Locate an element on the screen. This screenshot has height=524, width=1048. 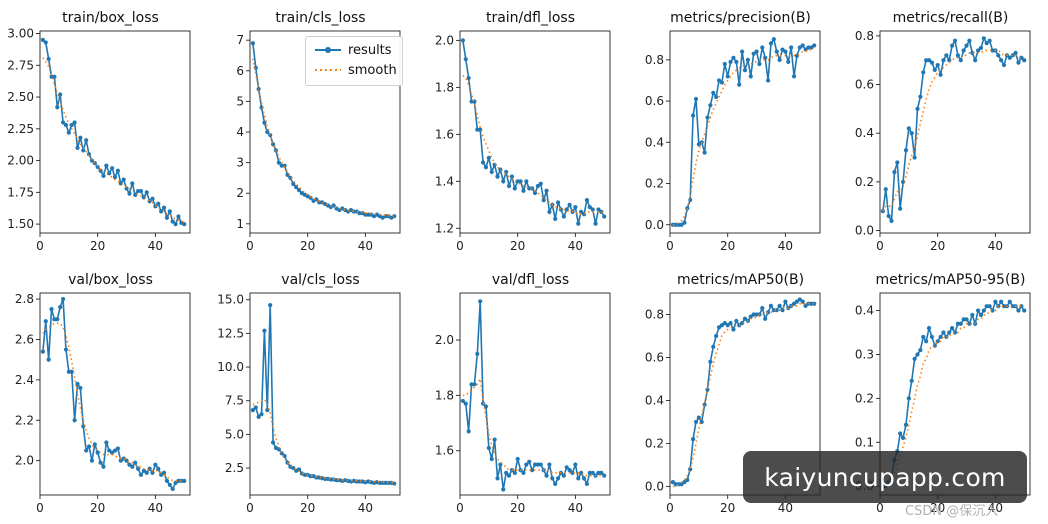
chart-svg: 0 20 40 2.0 2.2 2.4 2.6 2.8 is located at coordinates (103, 403).